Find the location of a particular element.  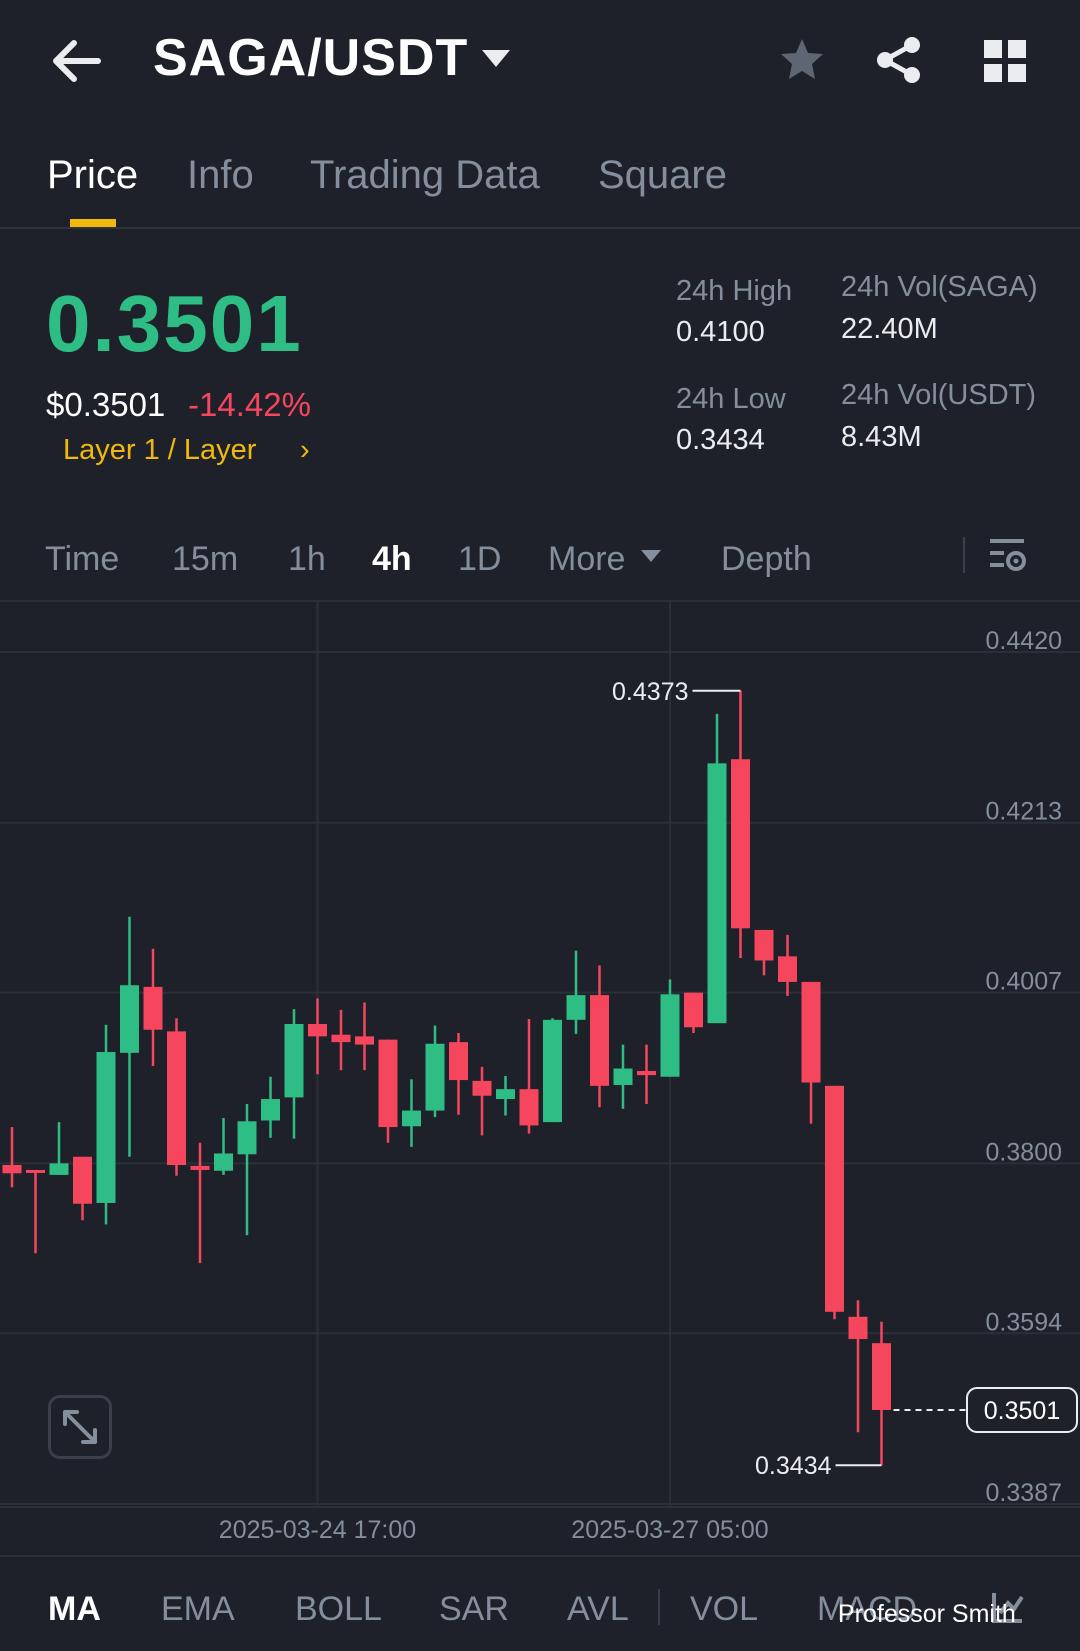

last-price-label: 0.3501 is located at coordinates (1022, 1411).